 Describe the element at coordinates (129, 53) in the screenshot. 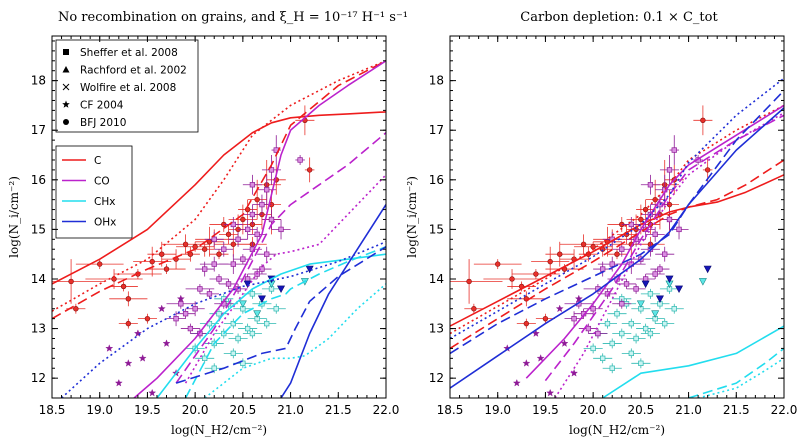

I see `legend-marker-label: Sheffer et al. 2008` at that location.